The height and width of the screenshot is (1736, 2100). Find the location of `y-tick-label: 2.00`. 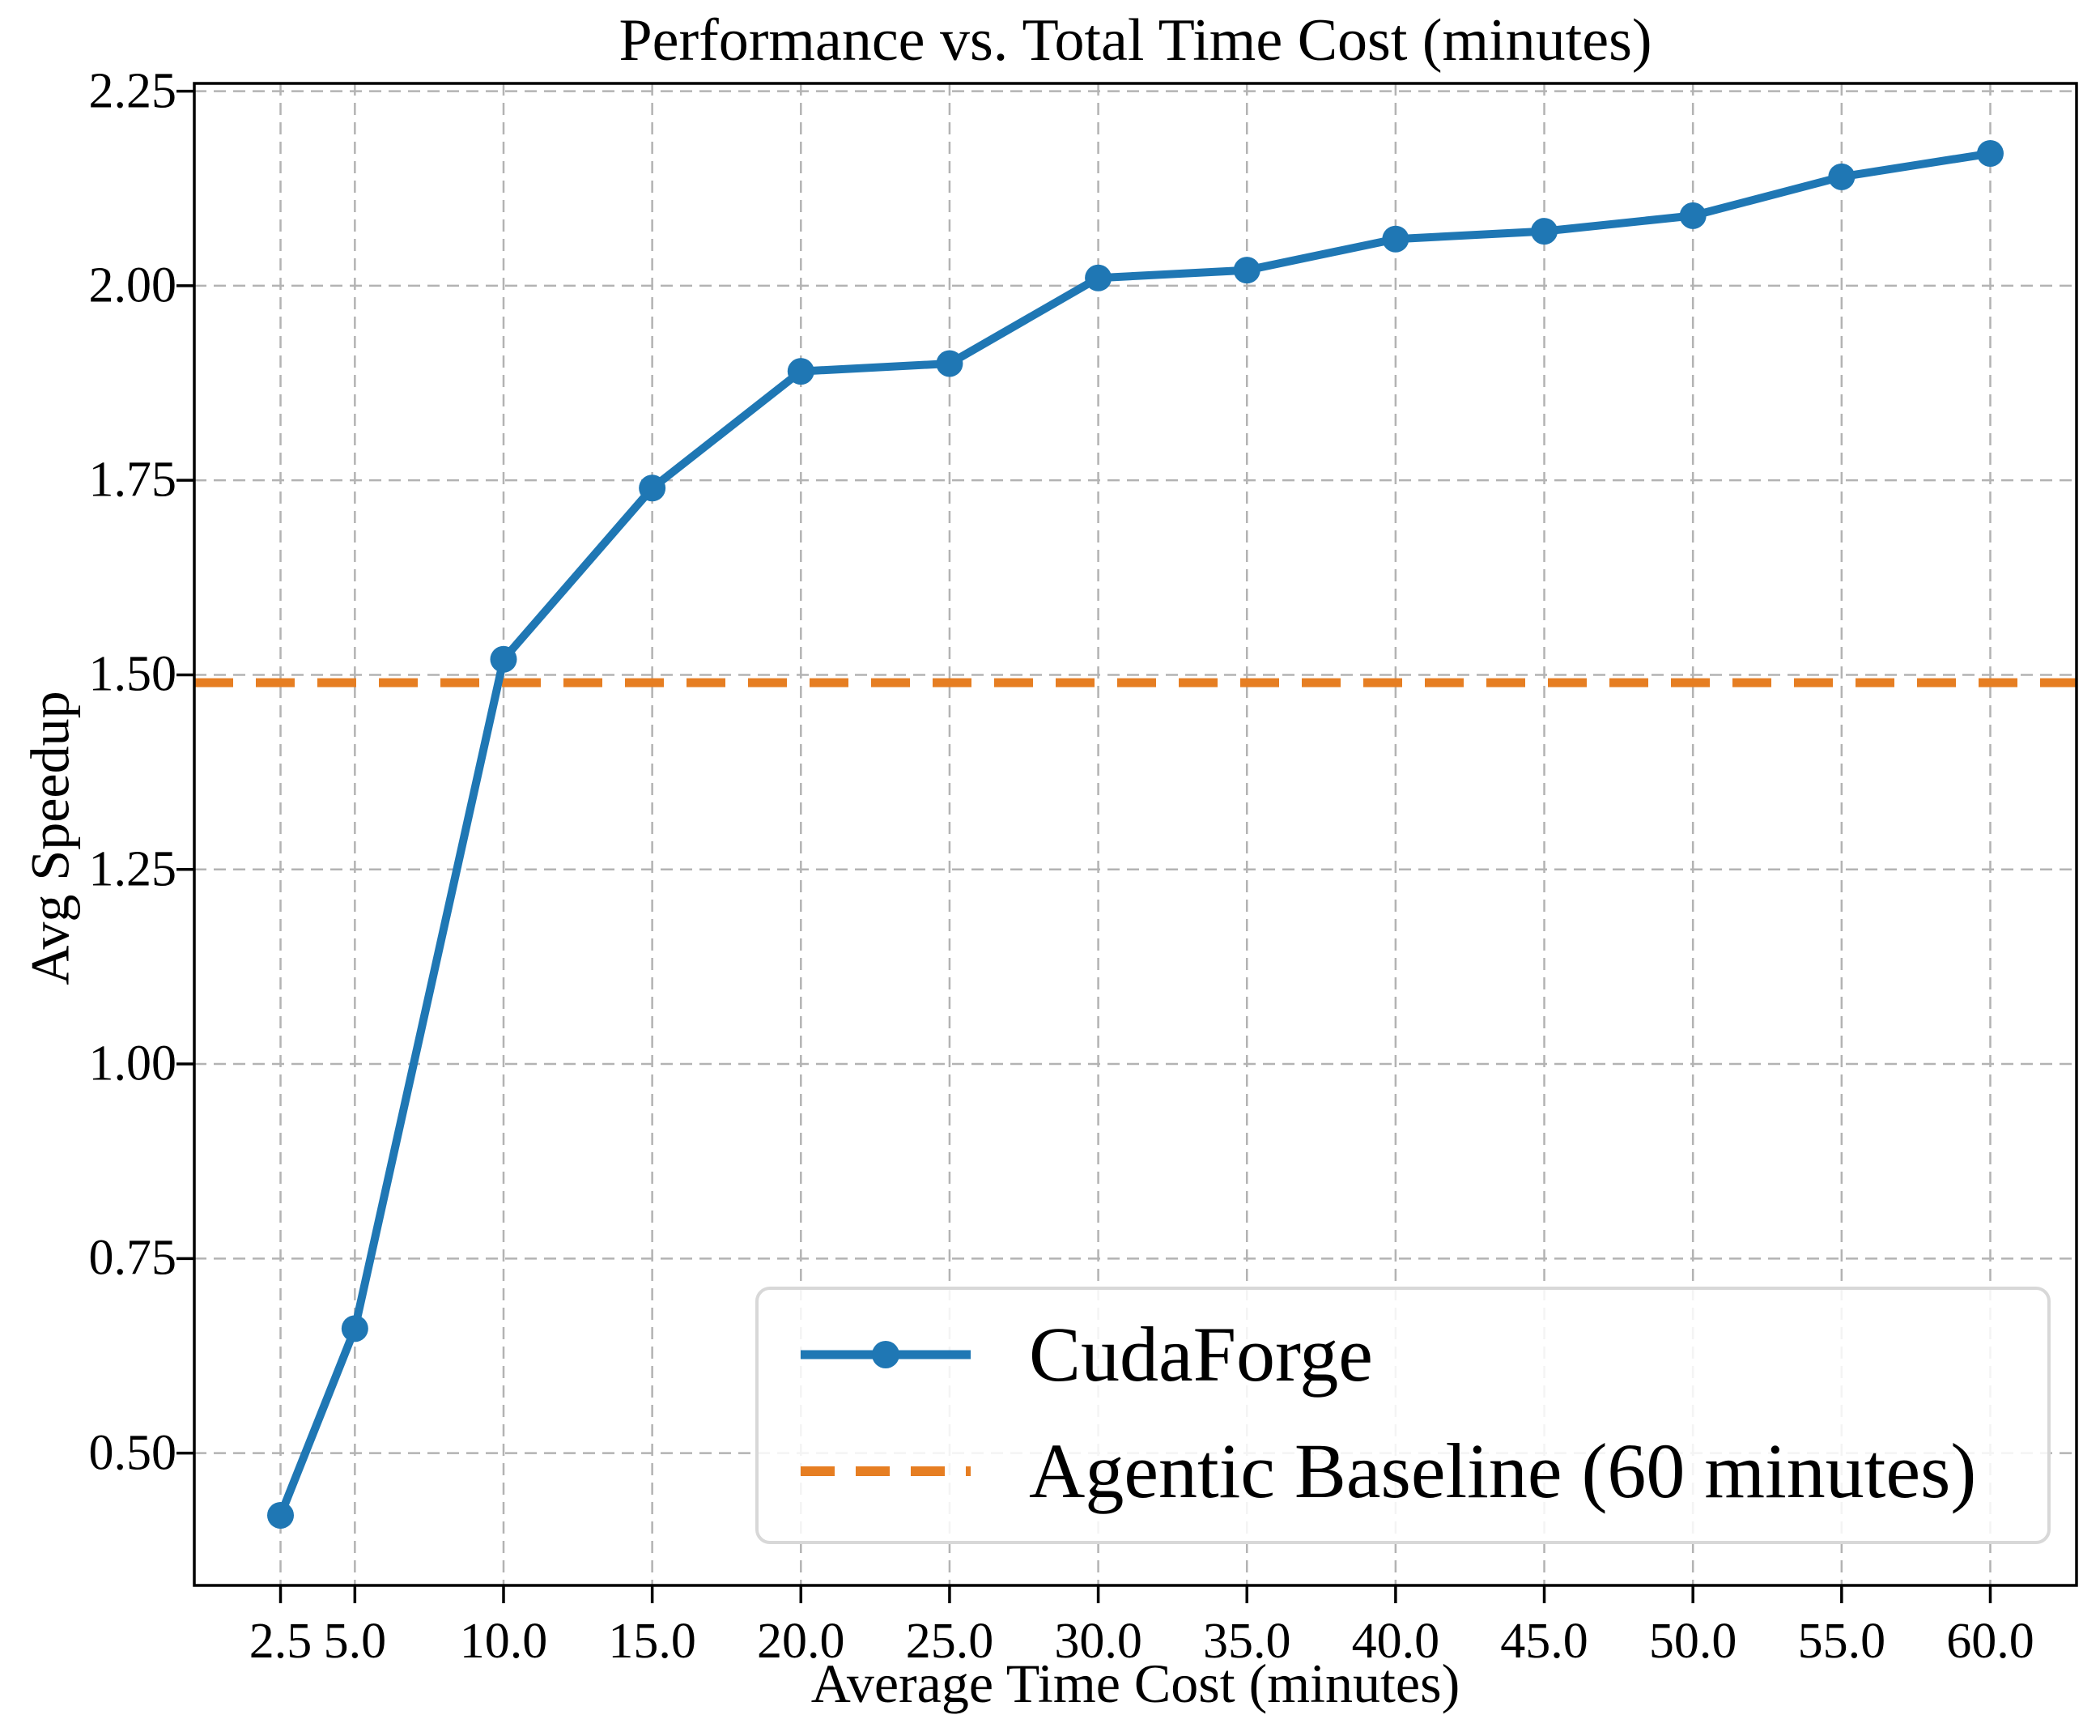

y-tick-label: 2.00 is located at coordinates (132, 285).